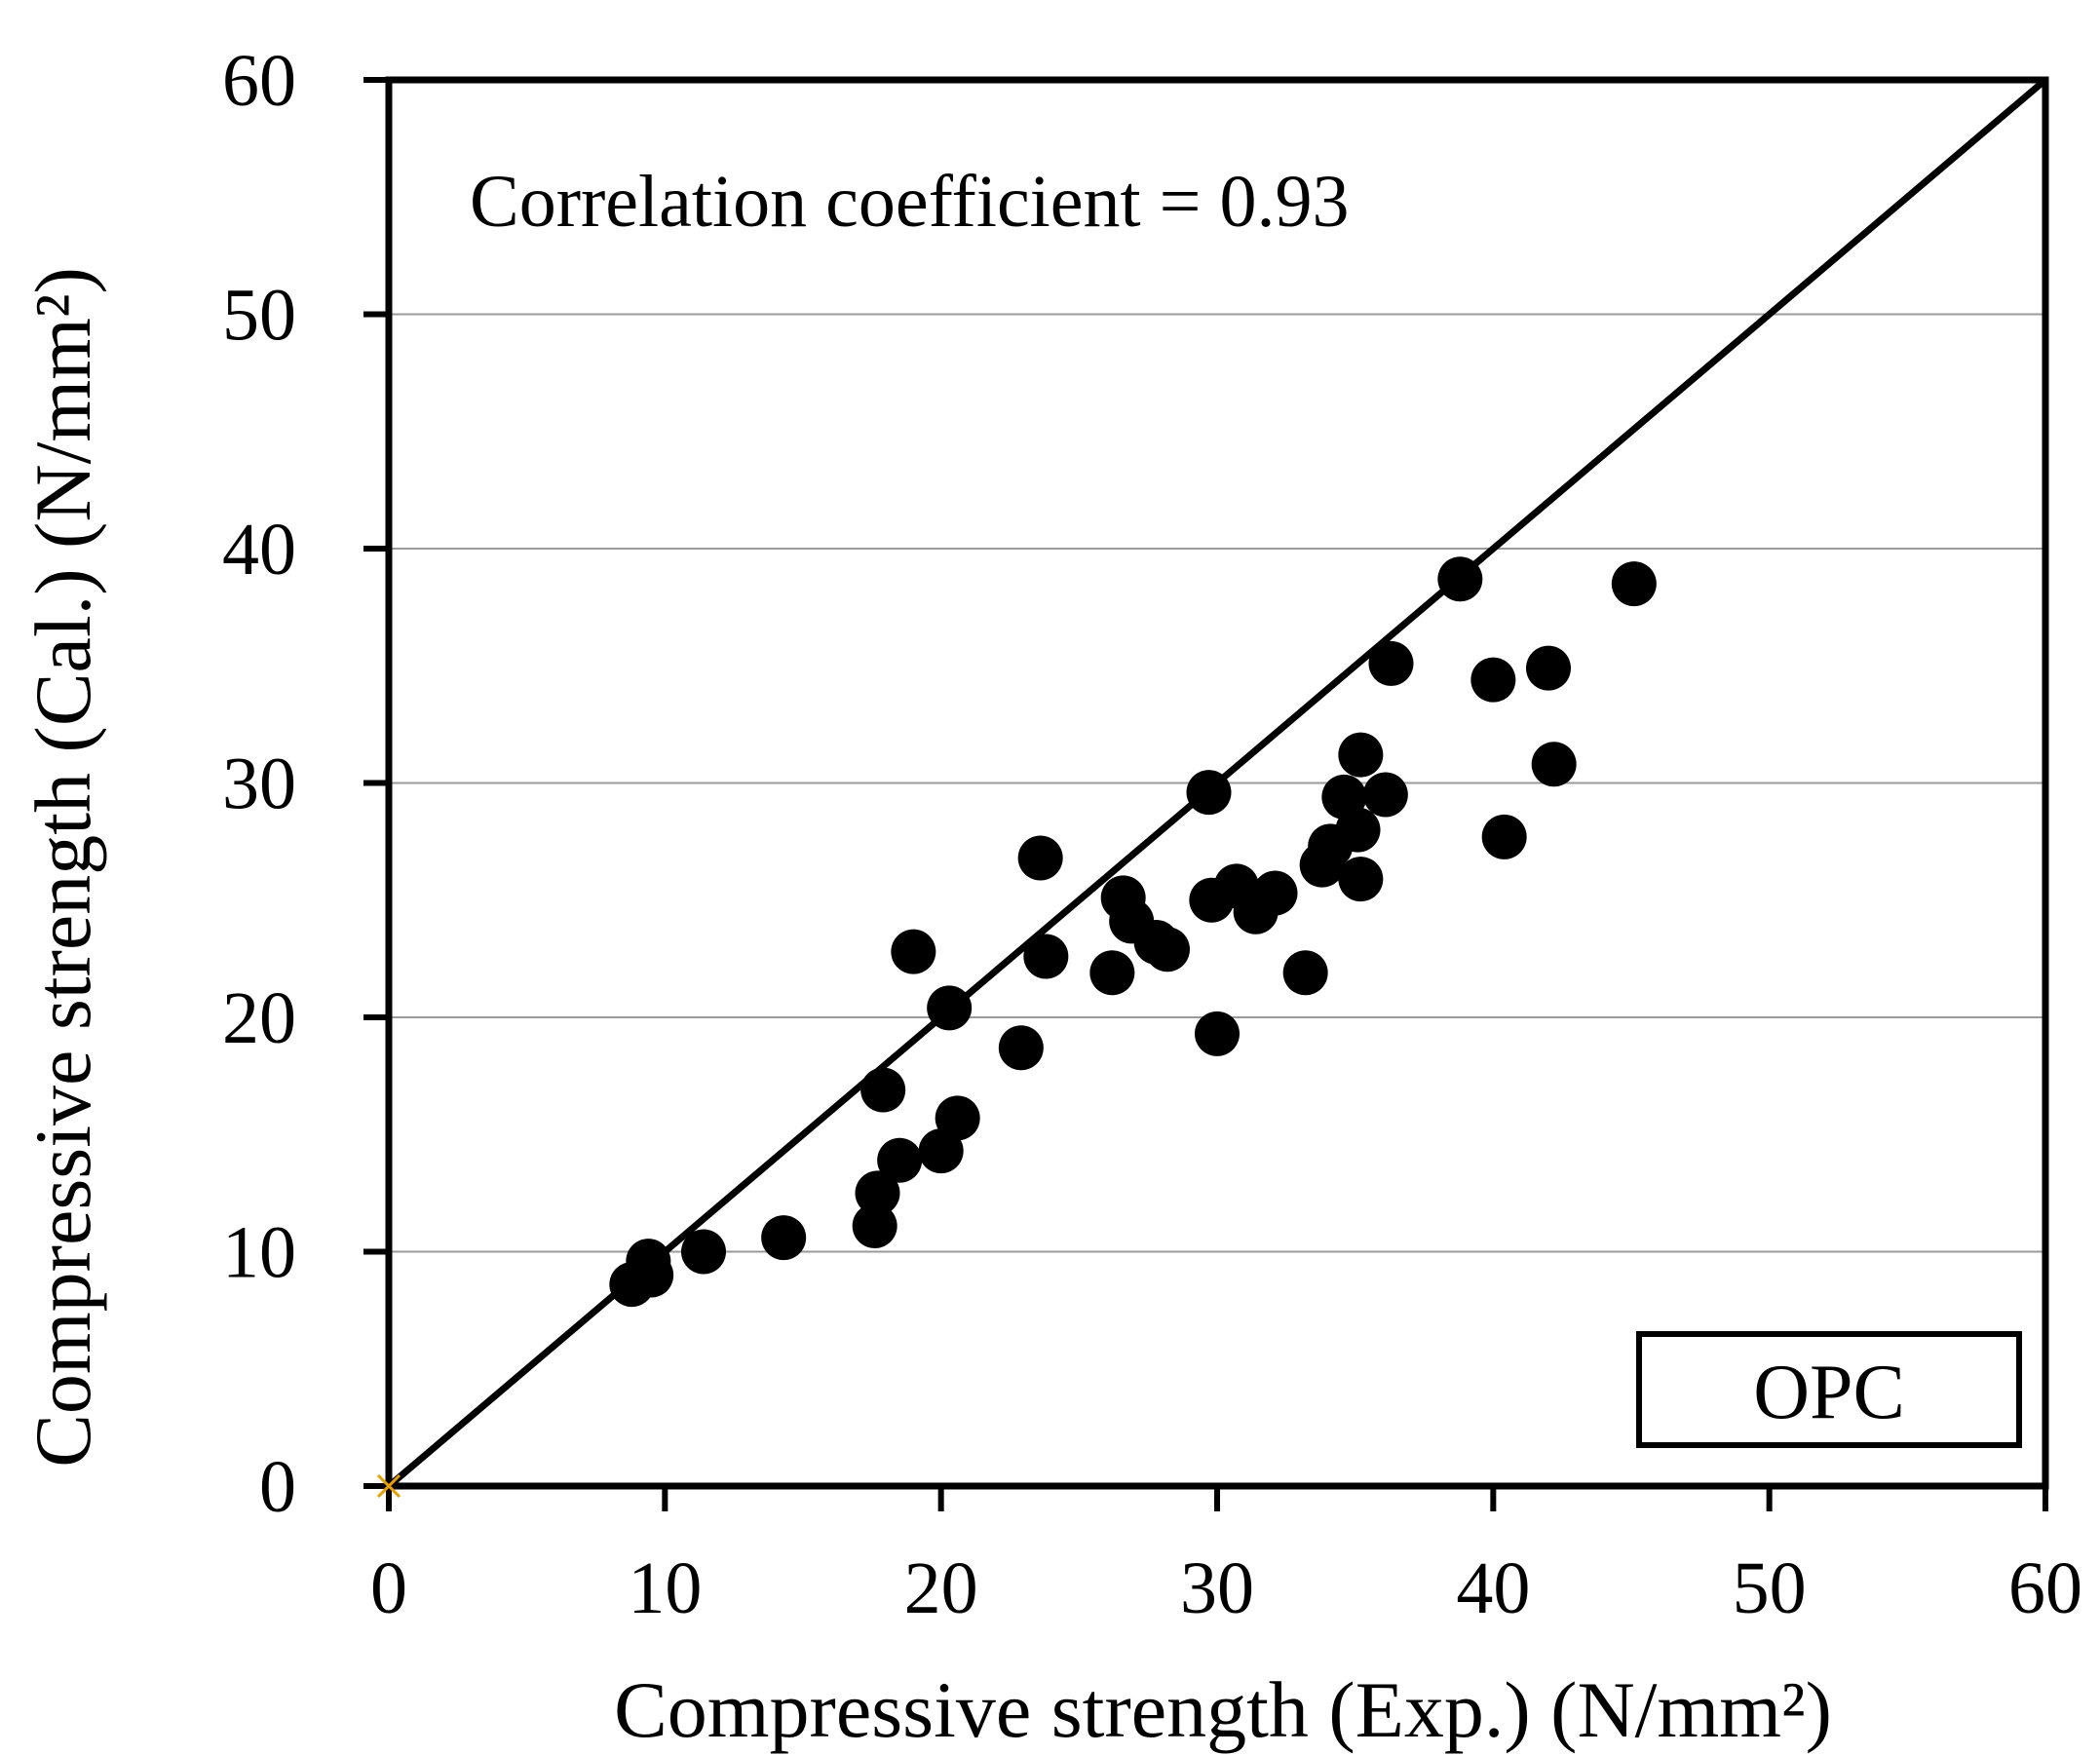 This screenshot has height=1755, width=2100. What do you see at coordinates (63, 868) in the screenshot?
I see `y-axis-title: Compressive strength (Cal.) (N/mm²)` at bounding box center [63, 868].